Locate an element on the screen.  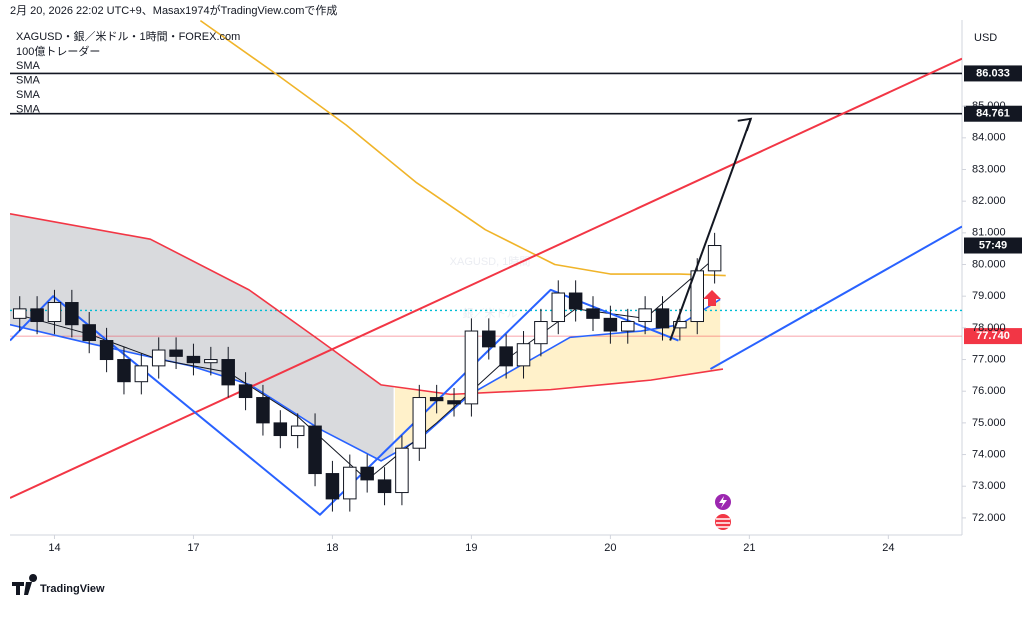
x-tick-label: 24 is located at coordinates (888, 548).